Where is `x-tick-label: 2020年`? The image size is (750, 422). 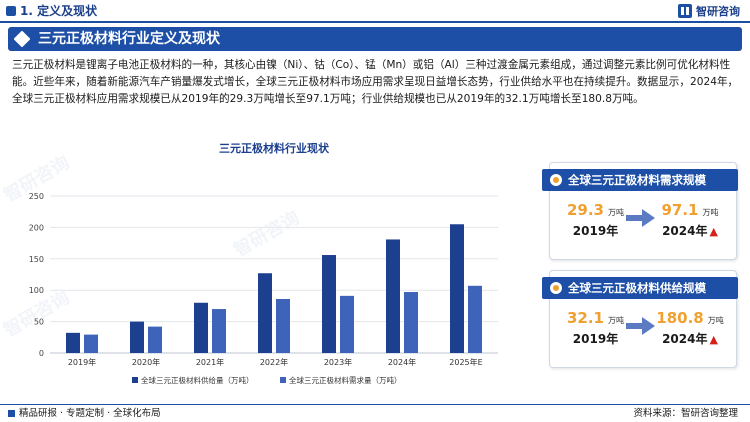
x-tick-label: 2020年 is located at coordinates (146, 362).